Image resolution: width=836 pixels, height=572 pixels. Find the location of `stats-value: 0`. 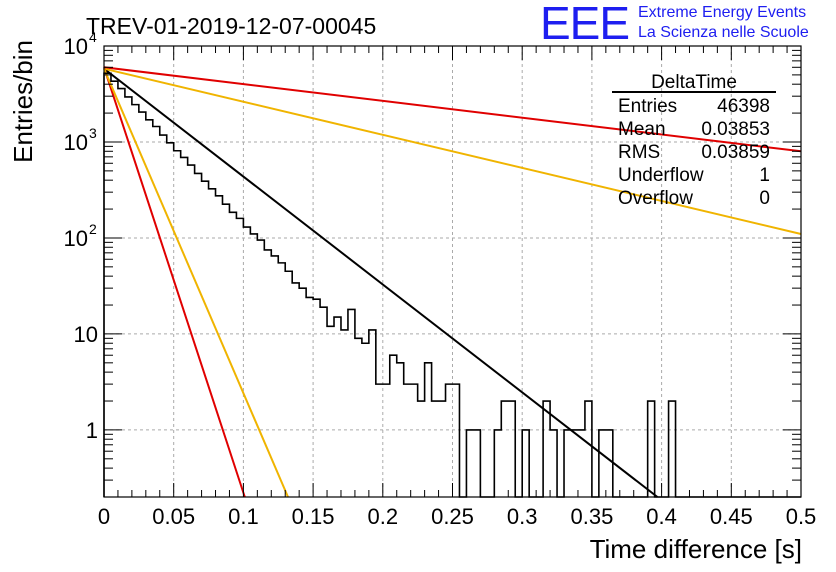

stats-value: 0 is located at coordinates (764, 198).